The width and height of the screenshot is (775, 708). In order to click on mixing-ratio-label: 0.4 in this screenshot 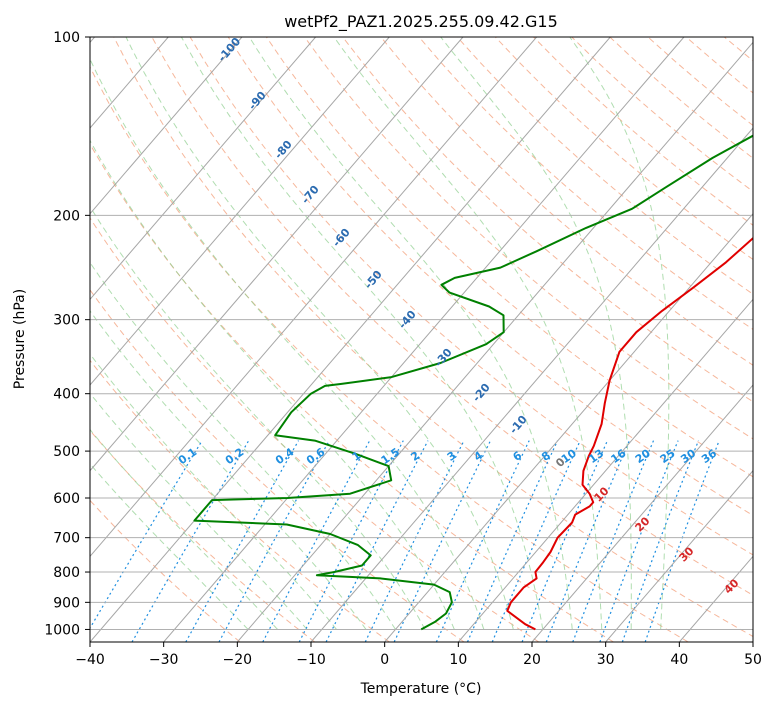, I will do `click(285, 456)`.